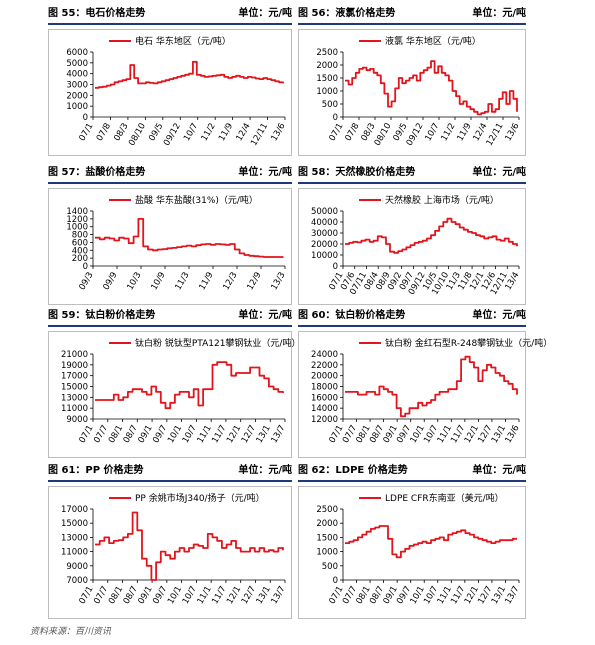 Image resolution: width=595 pixels, height=645 pixels. What do you see at coordinates (86, 282) in the screenshot?
I see `x-tick-label: 09/3` at bounding box center [86, 282].